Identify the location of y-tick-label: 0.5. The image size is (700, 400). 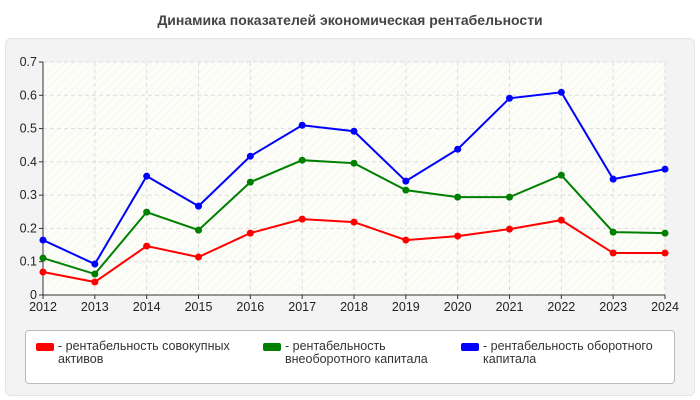
(28, 129).